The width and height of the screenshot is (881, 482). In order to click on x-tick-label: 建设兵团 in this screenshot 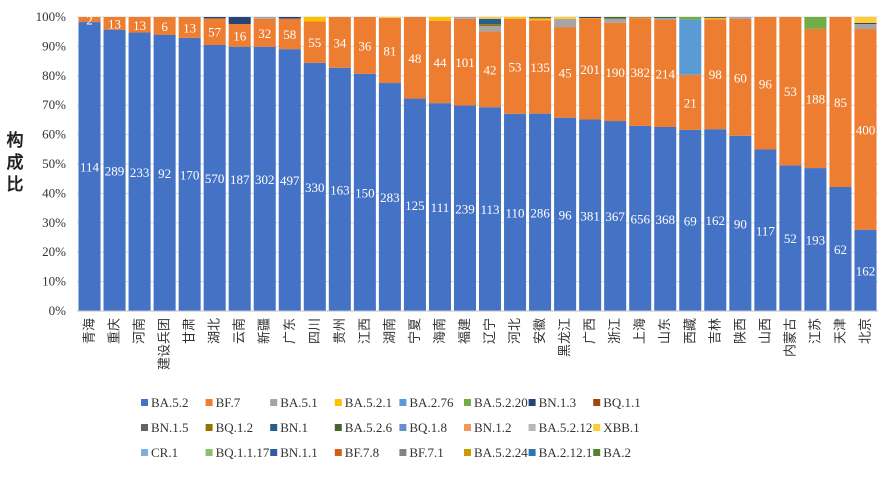, I will do `click(164, 344)`.